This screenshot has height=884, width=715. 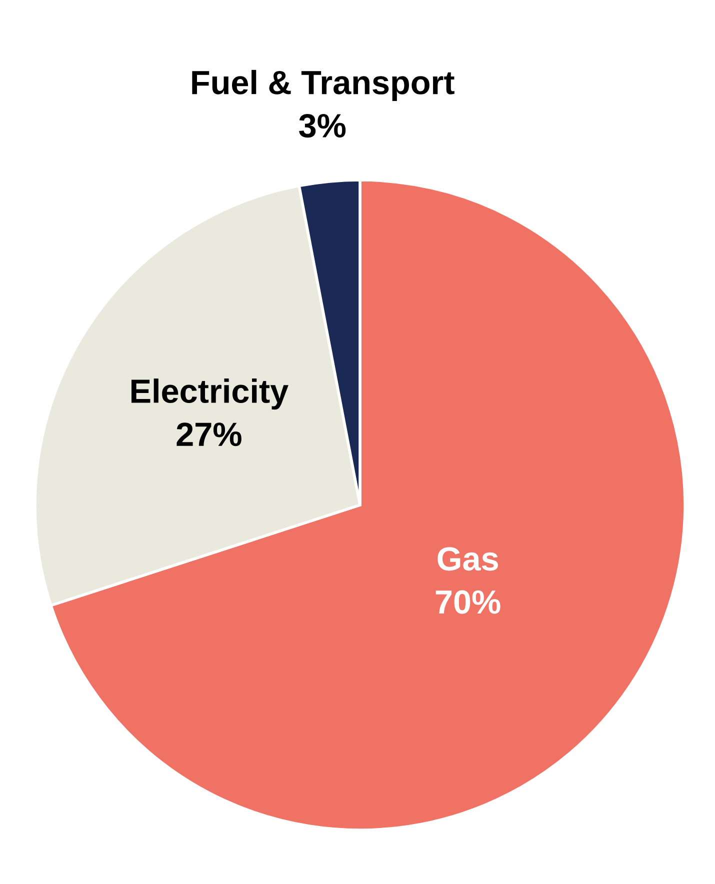 I want to click on slice-label: Gas, so click(x=468, y=559).